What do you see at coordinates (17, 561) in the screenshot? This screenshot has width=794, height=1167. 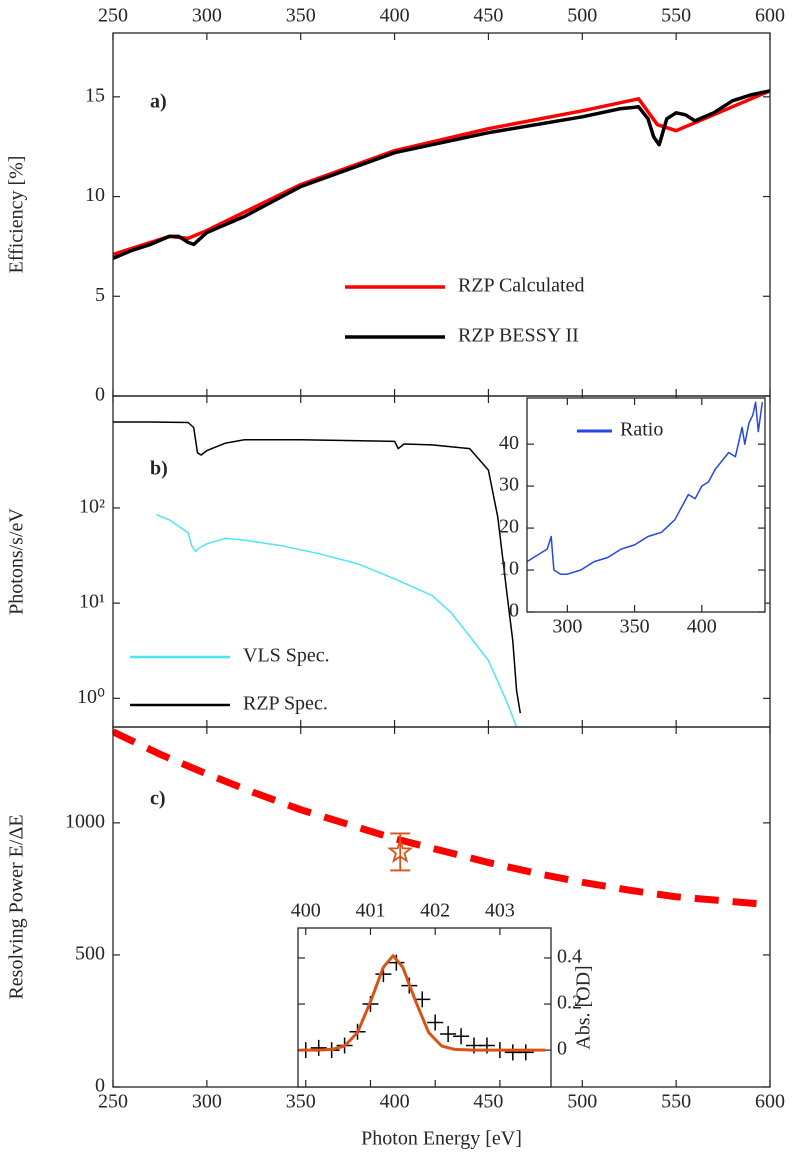 I see `y-axis-label: Photons/s/eV` at bounding box center [17, 561].